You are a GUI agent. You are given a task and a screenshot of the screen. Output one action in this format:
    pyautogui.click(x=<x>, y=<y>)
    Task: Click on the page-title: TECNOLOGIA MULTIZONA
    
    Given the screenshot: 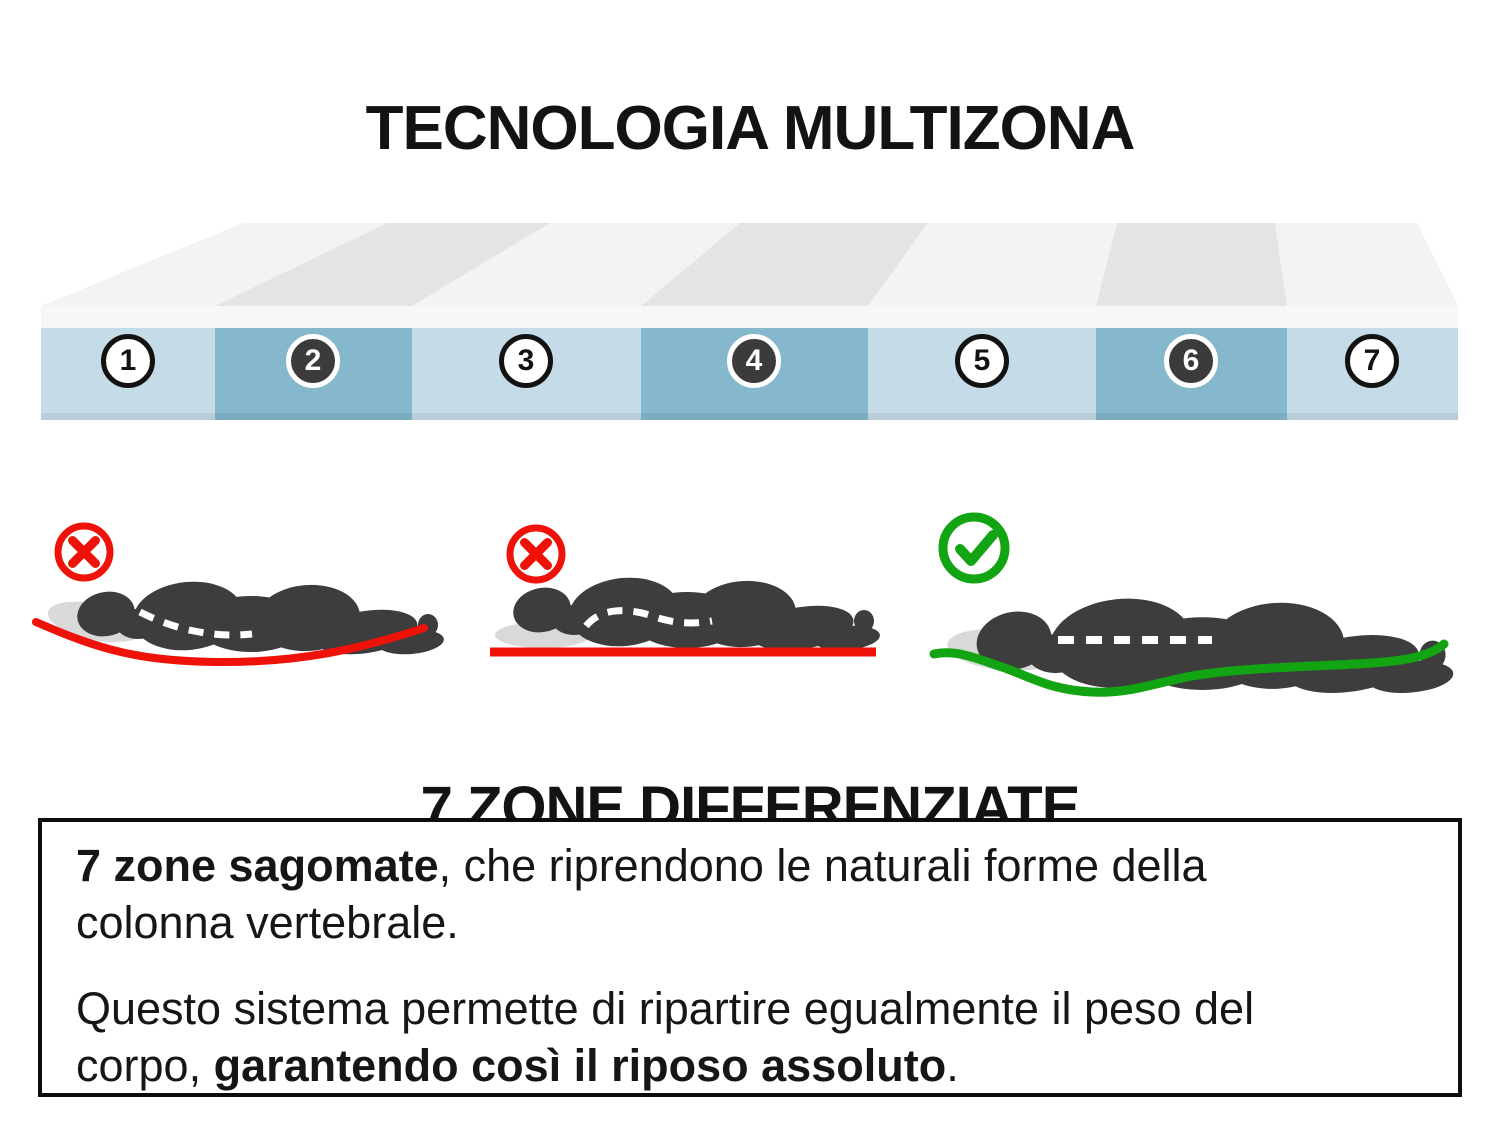 What is the action you would take?
    pyautogui.click(x=750, y=128)
    